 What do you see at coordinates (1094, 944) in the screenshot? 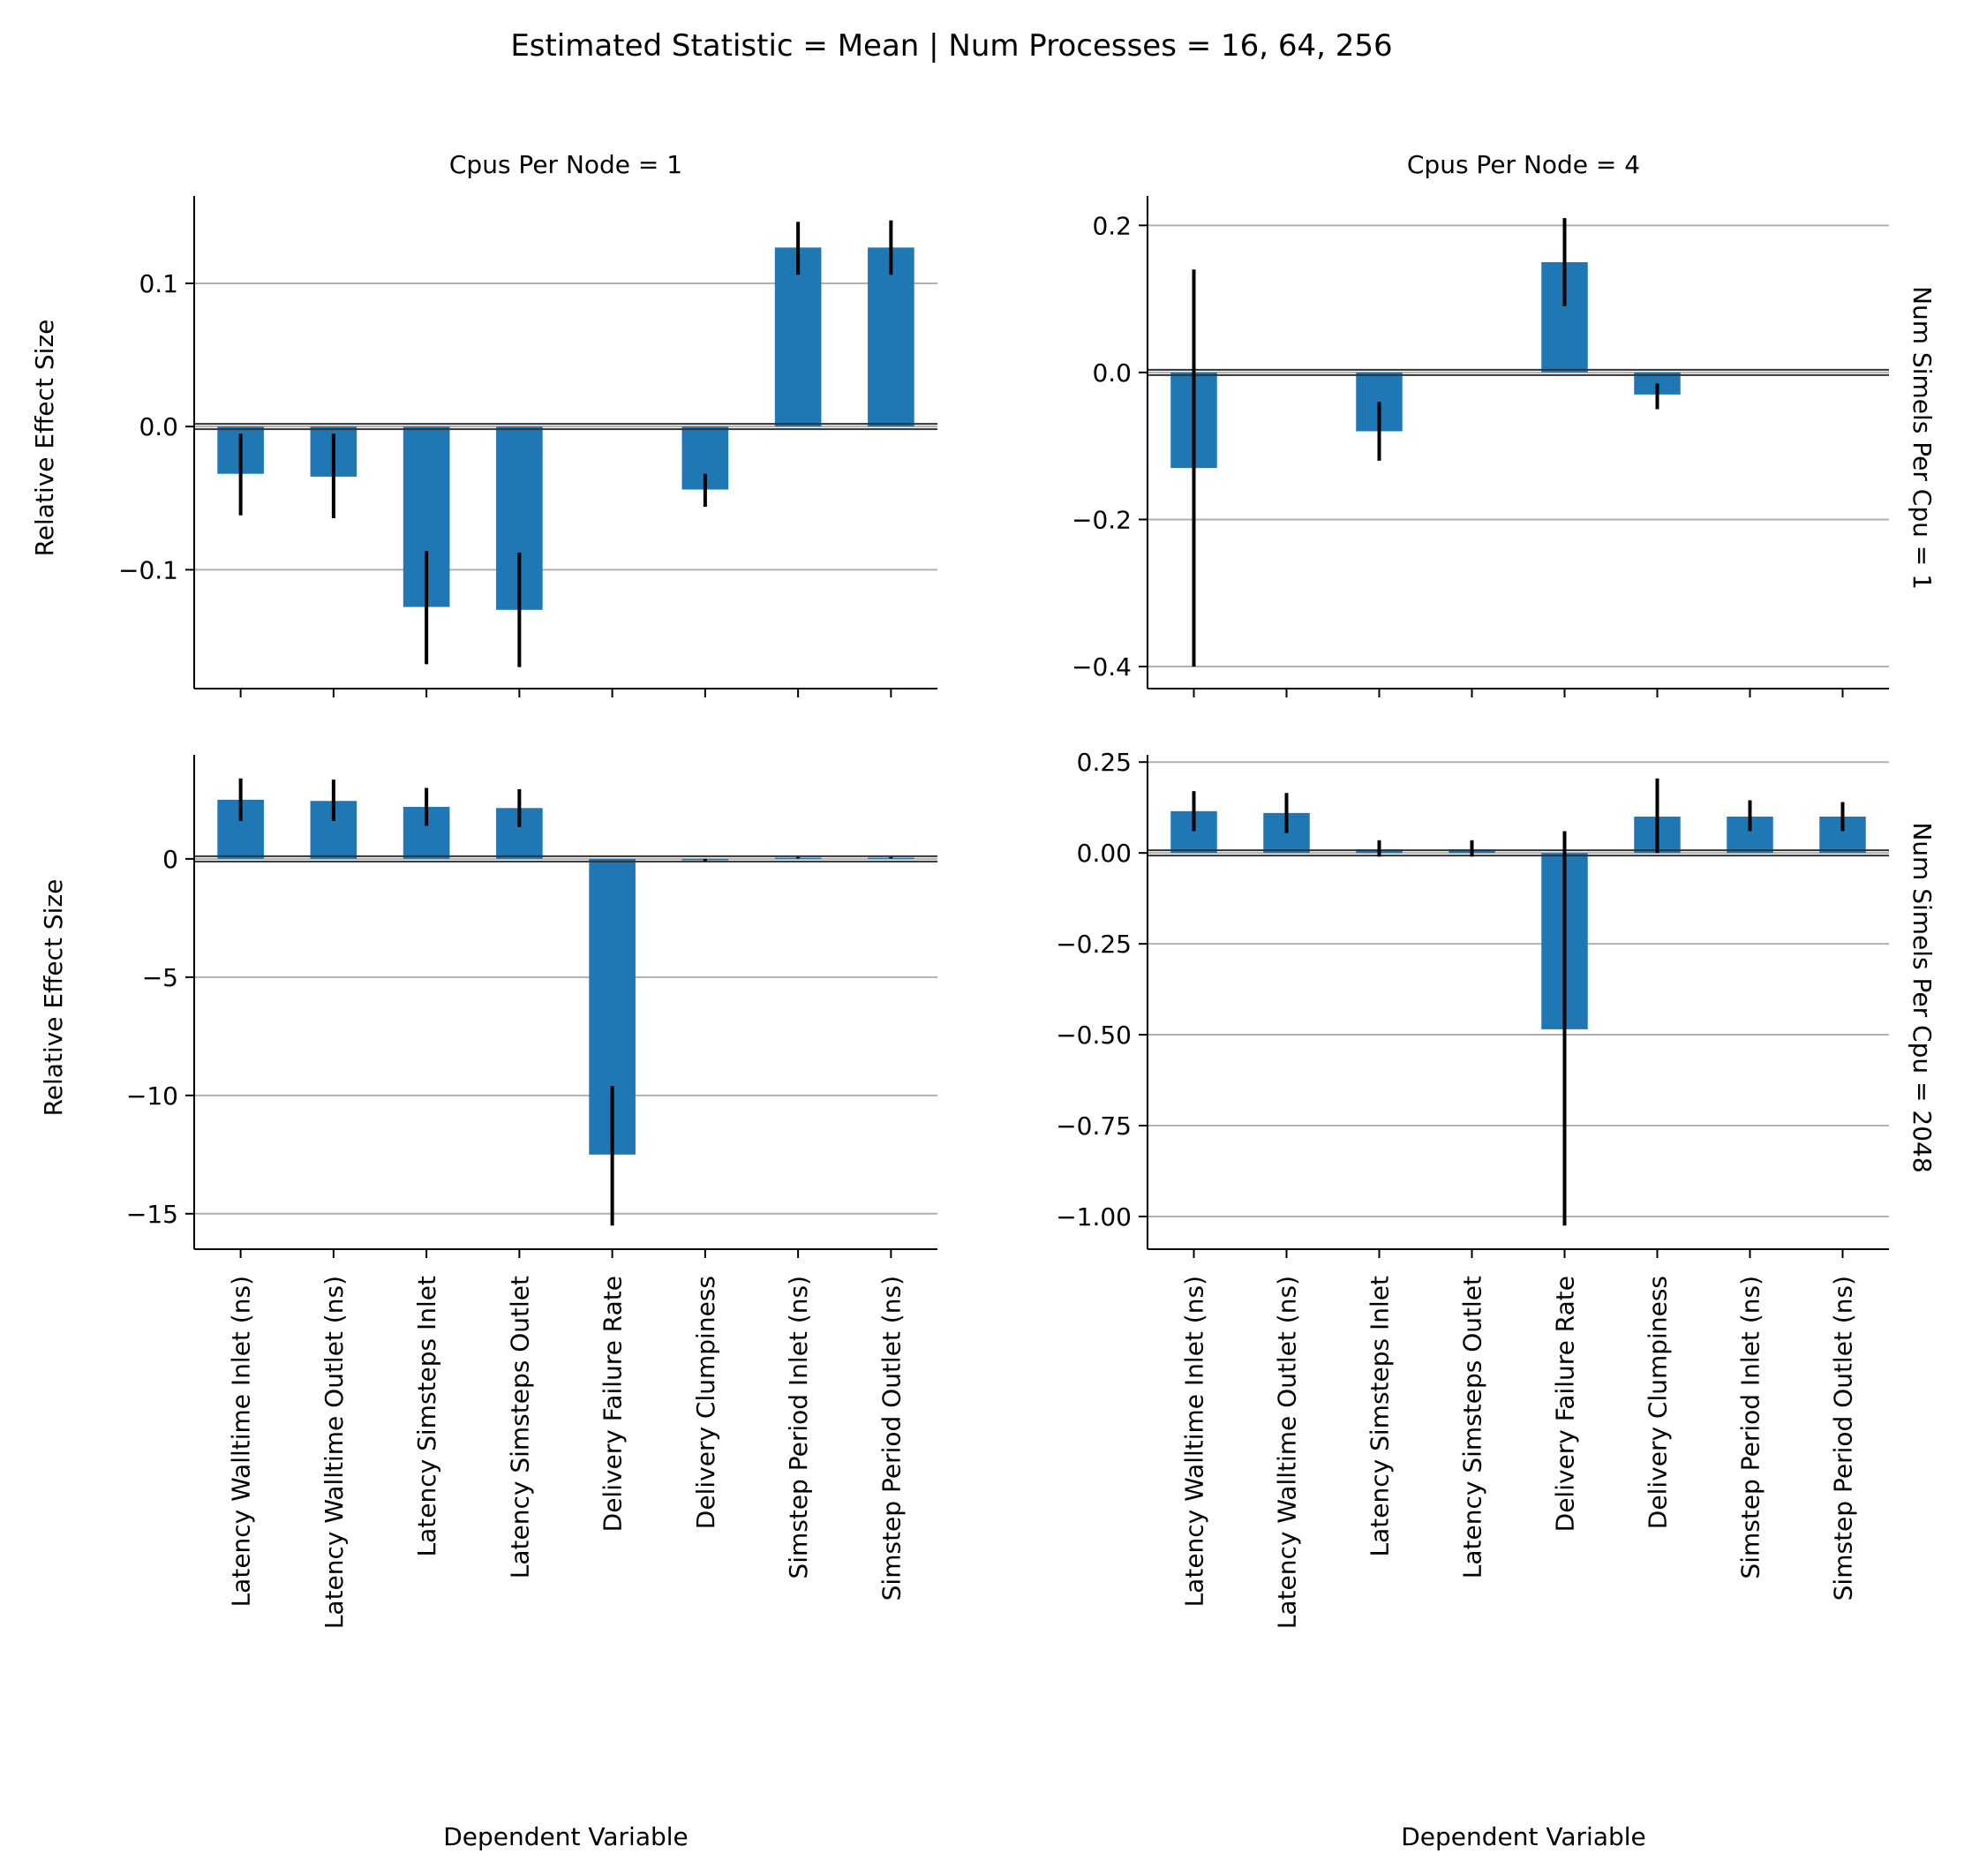
I see `y-tick-label: −0.25` at bounding box center [1094, 944].